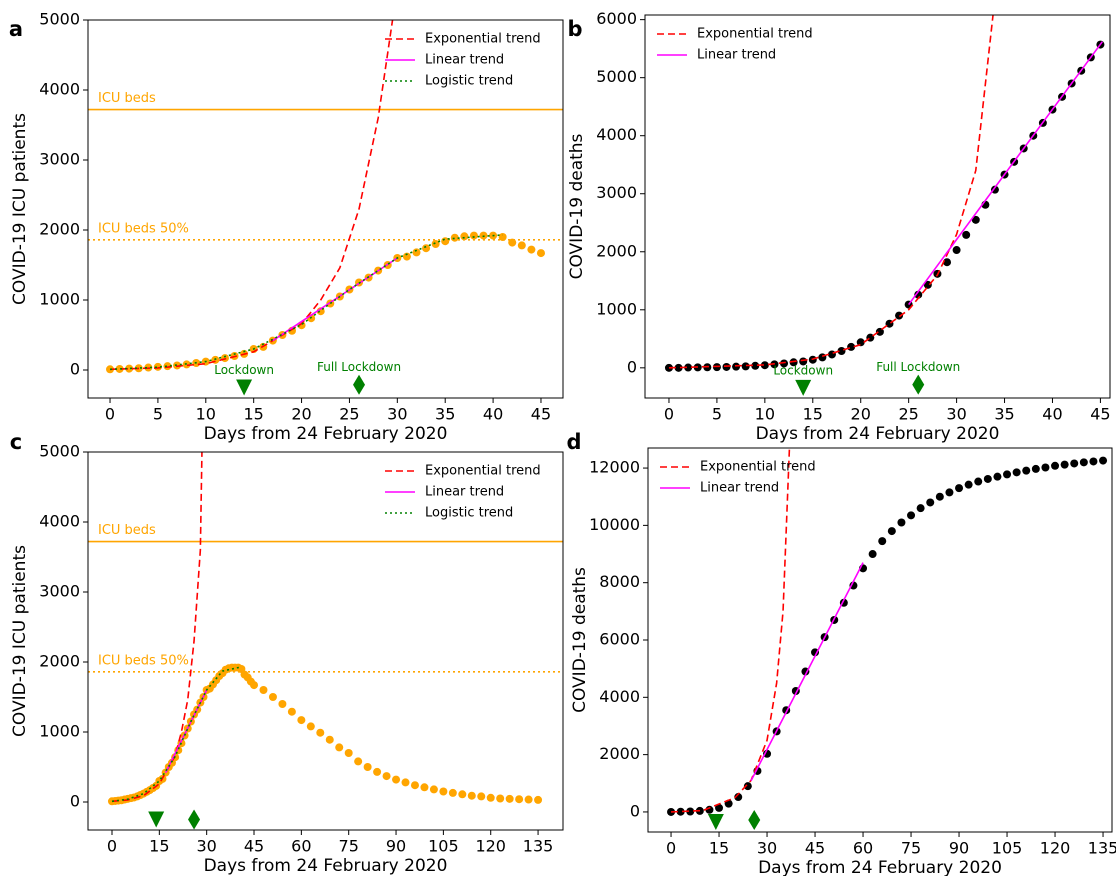 This screenshot has height=876, width=1116. I want to click on x-tick-label: 20, so click(861, 414).